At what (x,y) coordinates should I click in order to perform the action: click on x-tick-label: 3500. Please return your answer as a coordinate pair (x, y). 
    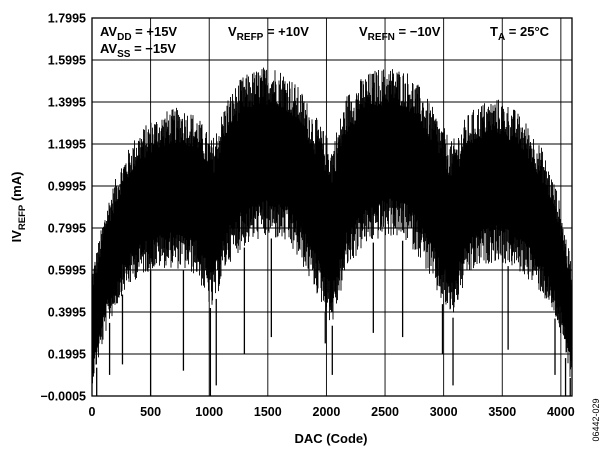
    Looking at the image, I should click on (502, 412).